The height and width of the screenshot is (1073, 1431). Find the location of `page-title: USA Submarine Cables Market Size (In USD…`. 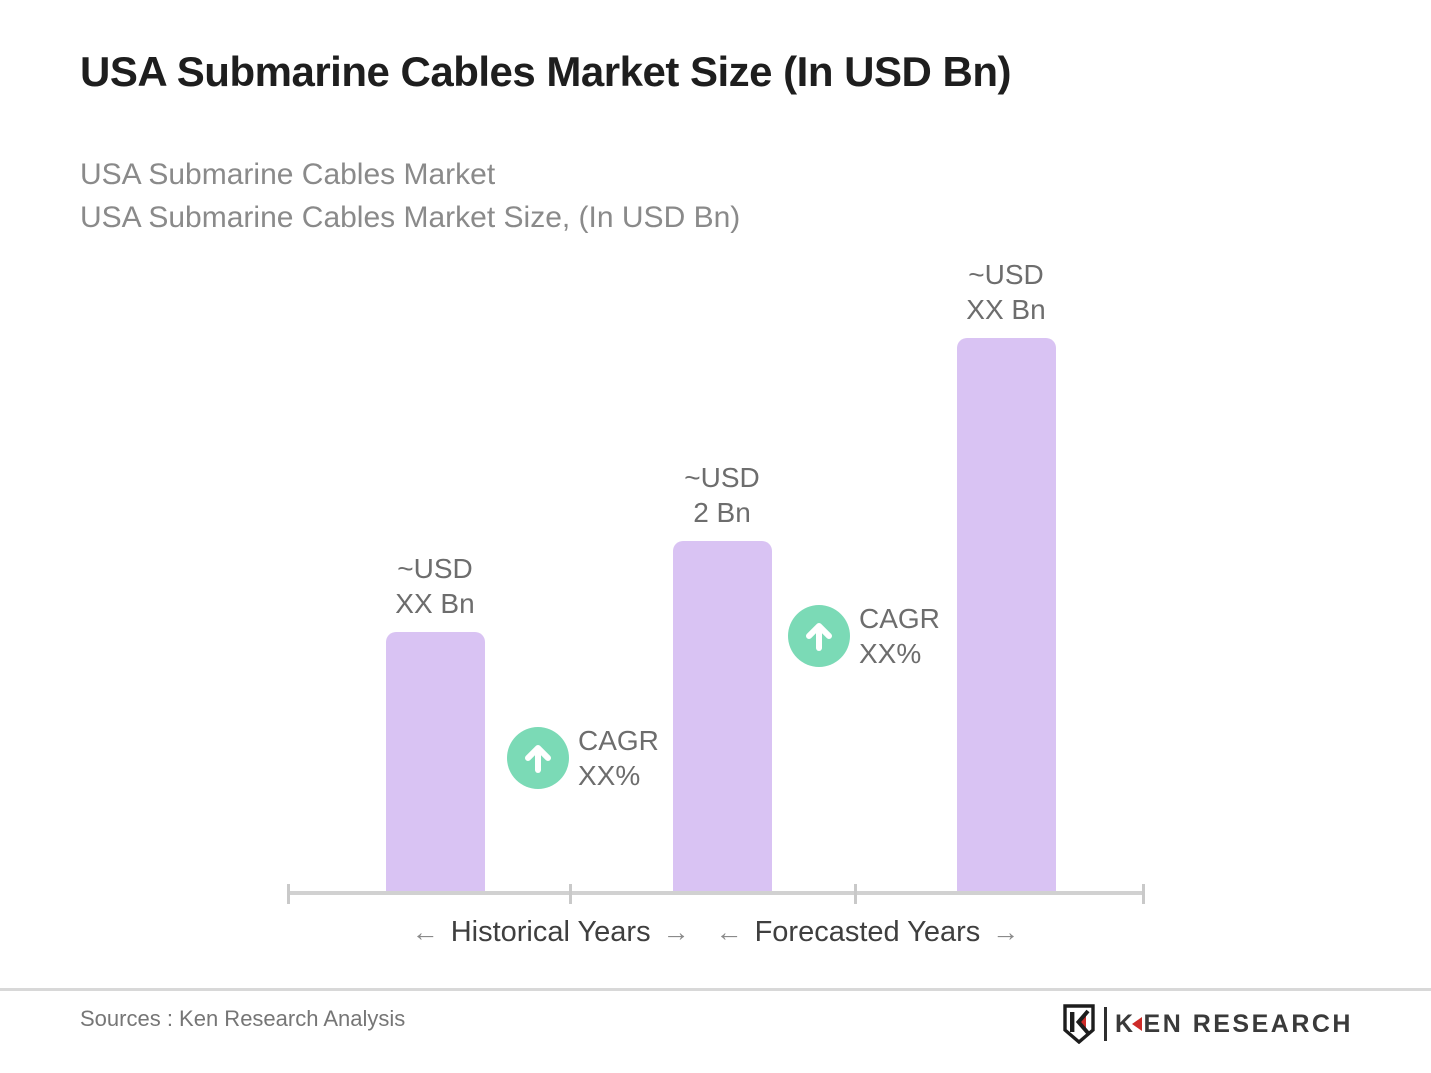

page-title: USA Submarine Cables Market Size (In USD… is located at coordinates (545, 71).